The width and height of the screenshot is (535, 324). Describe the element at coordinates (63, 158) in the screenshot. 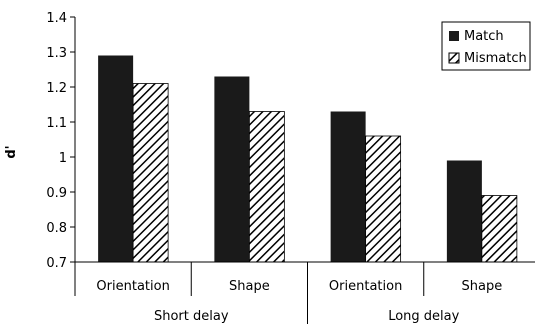

I see `y-tick-label: 1` at that location.